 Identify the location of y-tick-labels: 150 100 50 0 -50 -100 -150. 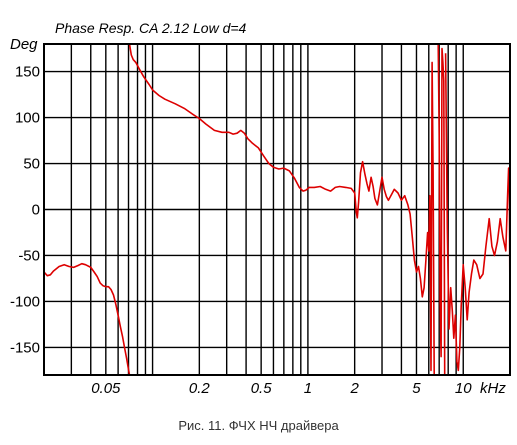
(25, 210).